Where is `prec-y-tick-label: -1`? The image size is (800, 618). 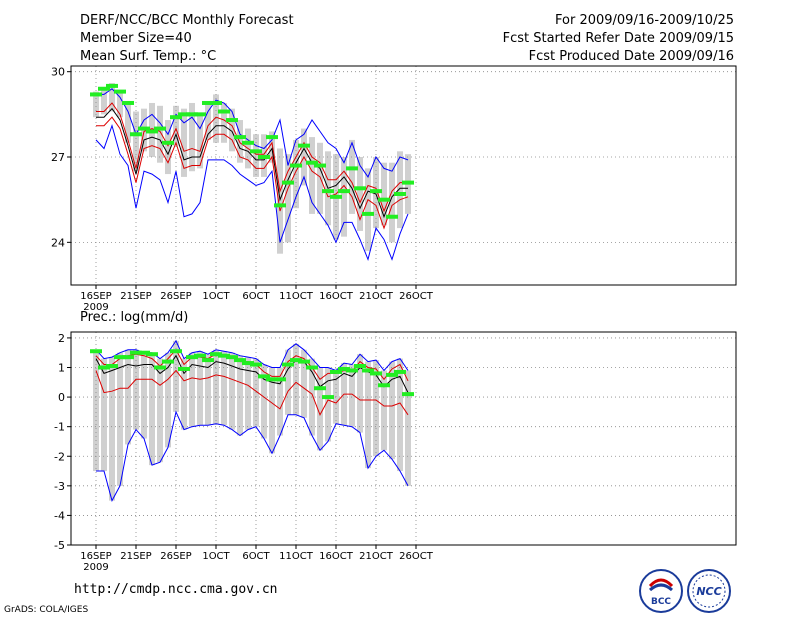 prec-y-tick-label: -1 is located at coordinates (59, 427).